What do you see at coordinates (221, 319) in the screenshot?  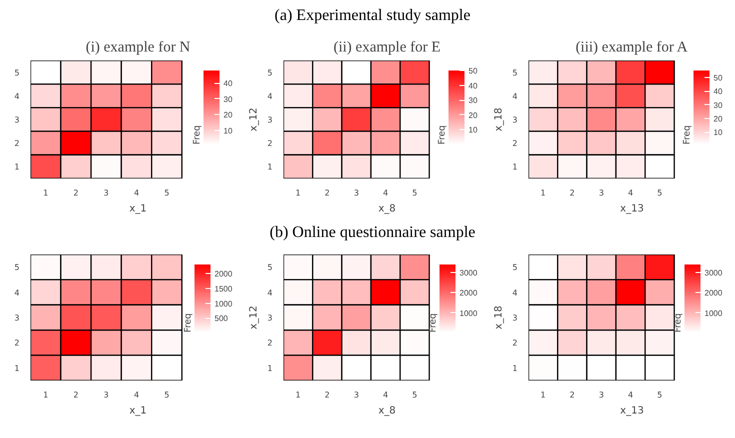 I see `color-bar-label: 500` at bounding box center [221, 319].